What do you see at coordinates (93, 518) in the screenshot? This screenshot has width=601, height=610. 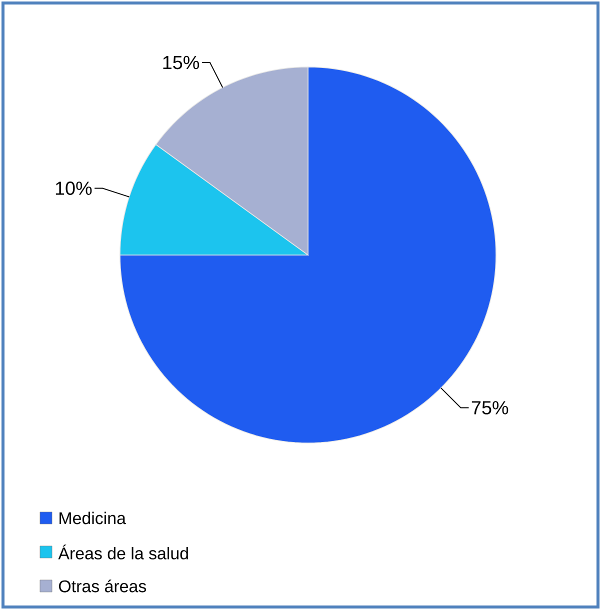 I see `legend-label: Medicina` at bounding box center [93, 518].